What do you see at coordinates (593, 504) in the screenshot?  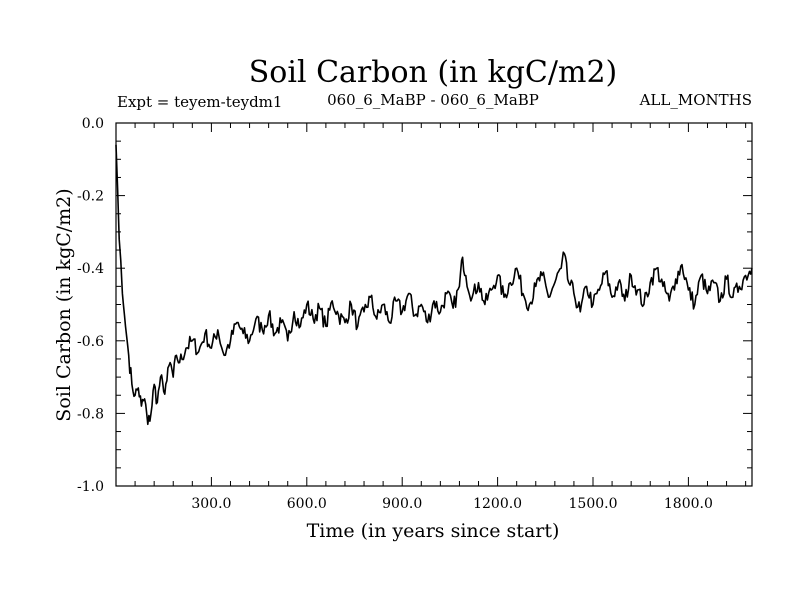 I see `x-tick-label: 1500.0` at bounding box center [593, 504].